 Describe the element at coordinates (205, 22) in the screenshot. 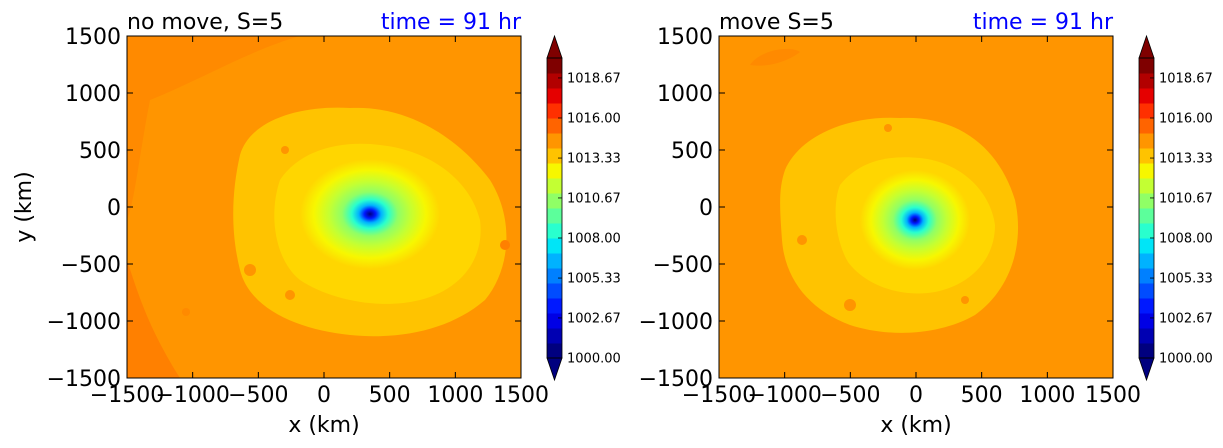

I see `title-left-panel1: no move, S=5` at that location.